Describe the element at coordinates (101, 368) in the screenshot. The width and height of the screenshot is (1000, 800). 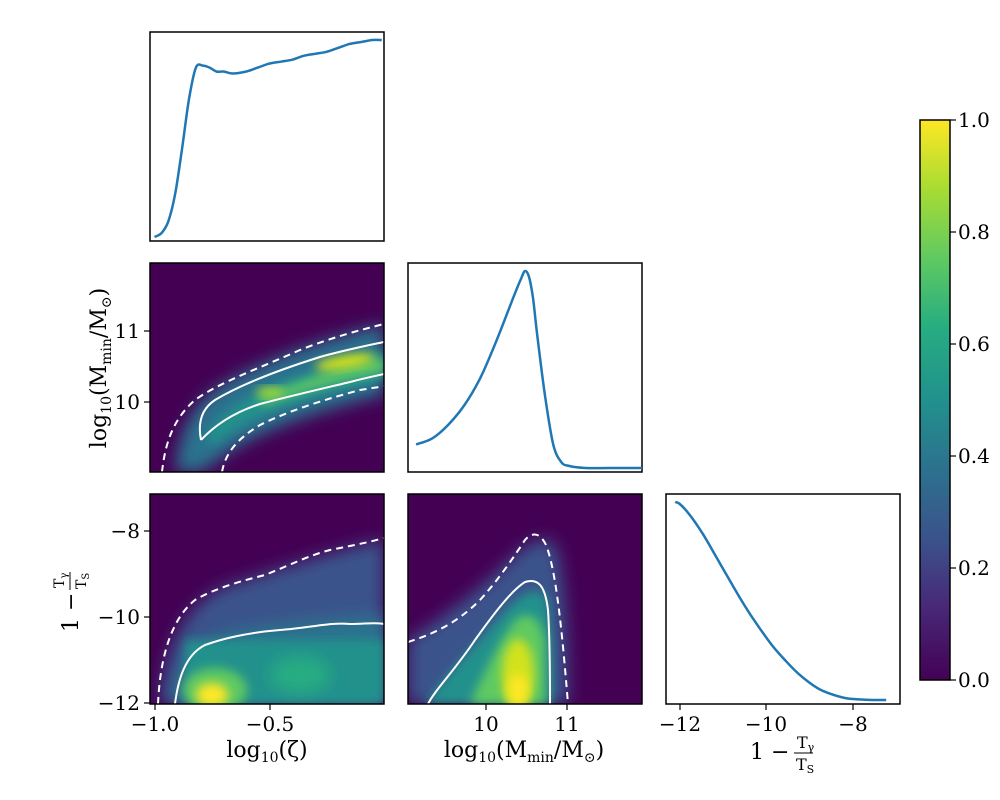
I see `y-axis-label-mmin: log10(Mmin/M⊙)` at that location.